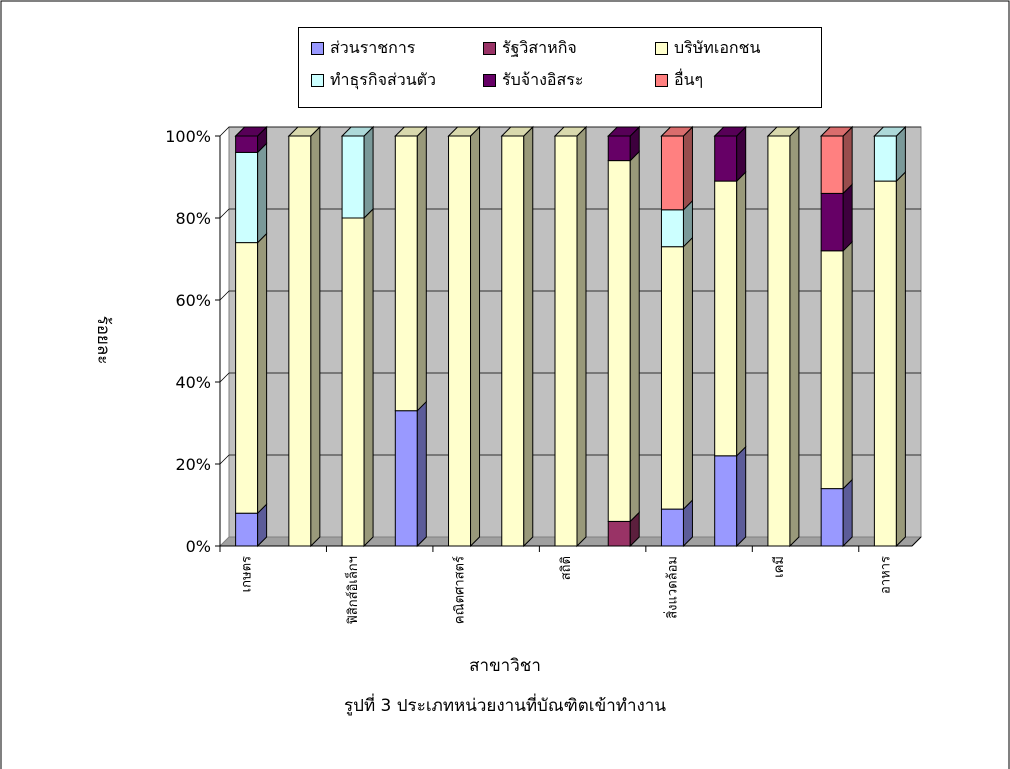 This screenshot has height=769, width=1010. What do you see at coordinates (717, 47) in the screenshot?
I see `legend-label: บริษัทเอกชน` at bounding box center [717, 47].